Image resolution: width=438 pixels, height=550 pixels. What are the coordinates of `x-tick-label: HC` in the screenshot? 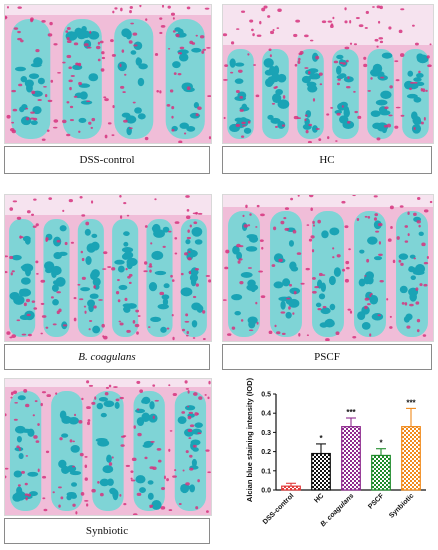 It's located at (319, 498).